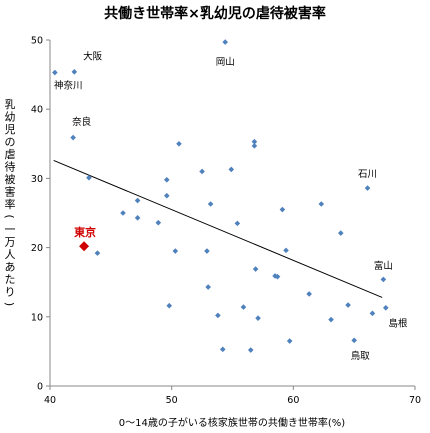 The height and width of the screenshot is (433, 430). Describe the element at coordinates (10, 229) in the screenshot. I see `y-axis-title-char: 一` at that location.